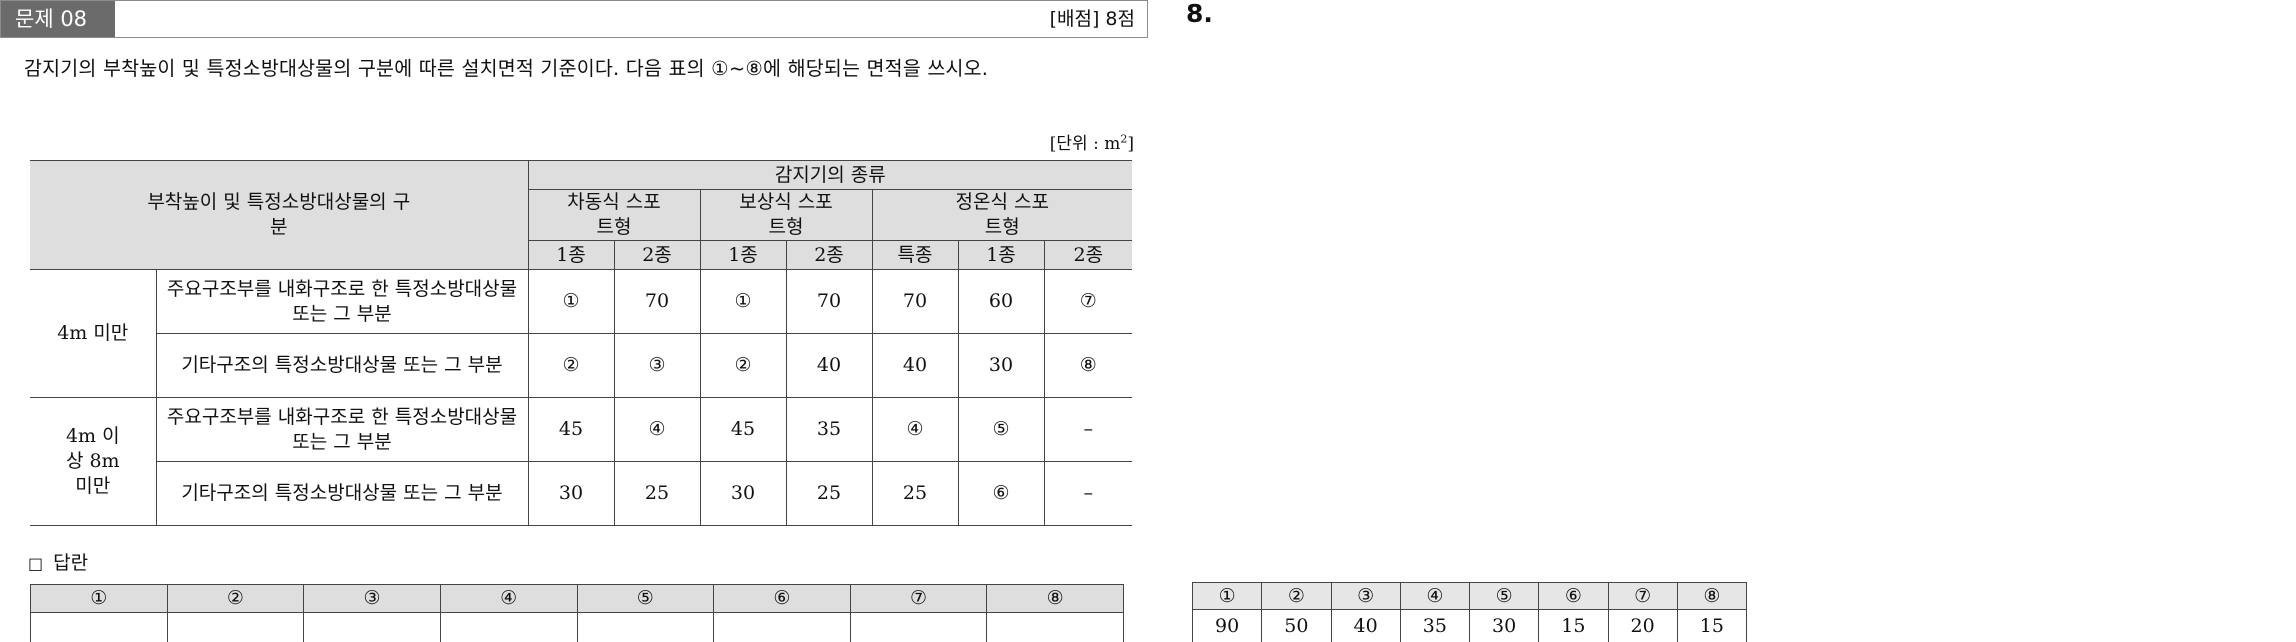 The image size is (2296, 642). What do you see at coordinates (1435, 596) in the screenshot?
I see `solution-header: ④` at bounding box center [1435, 596].